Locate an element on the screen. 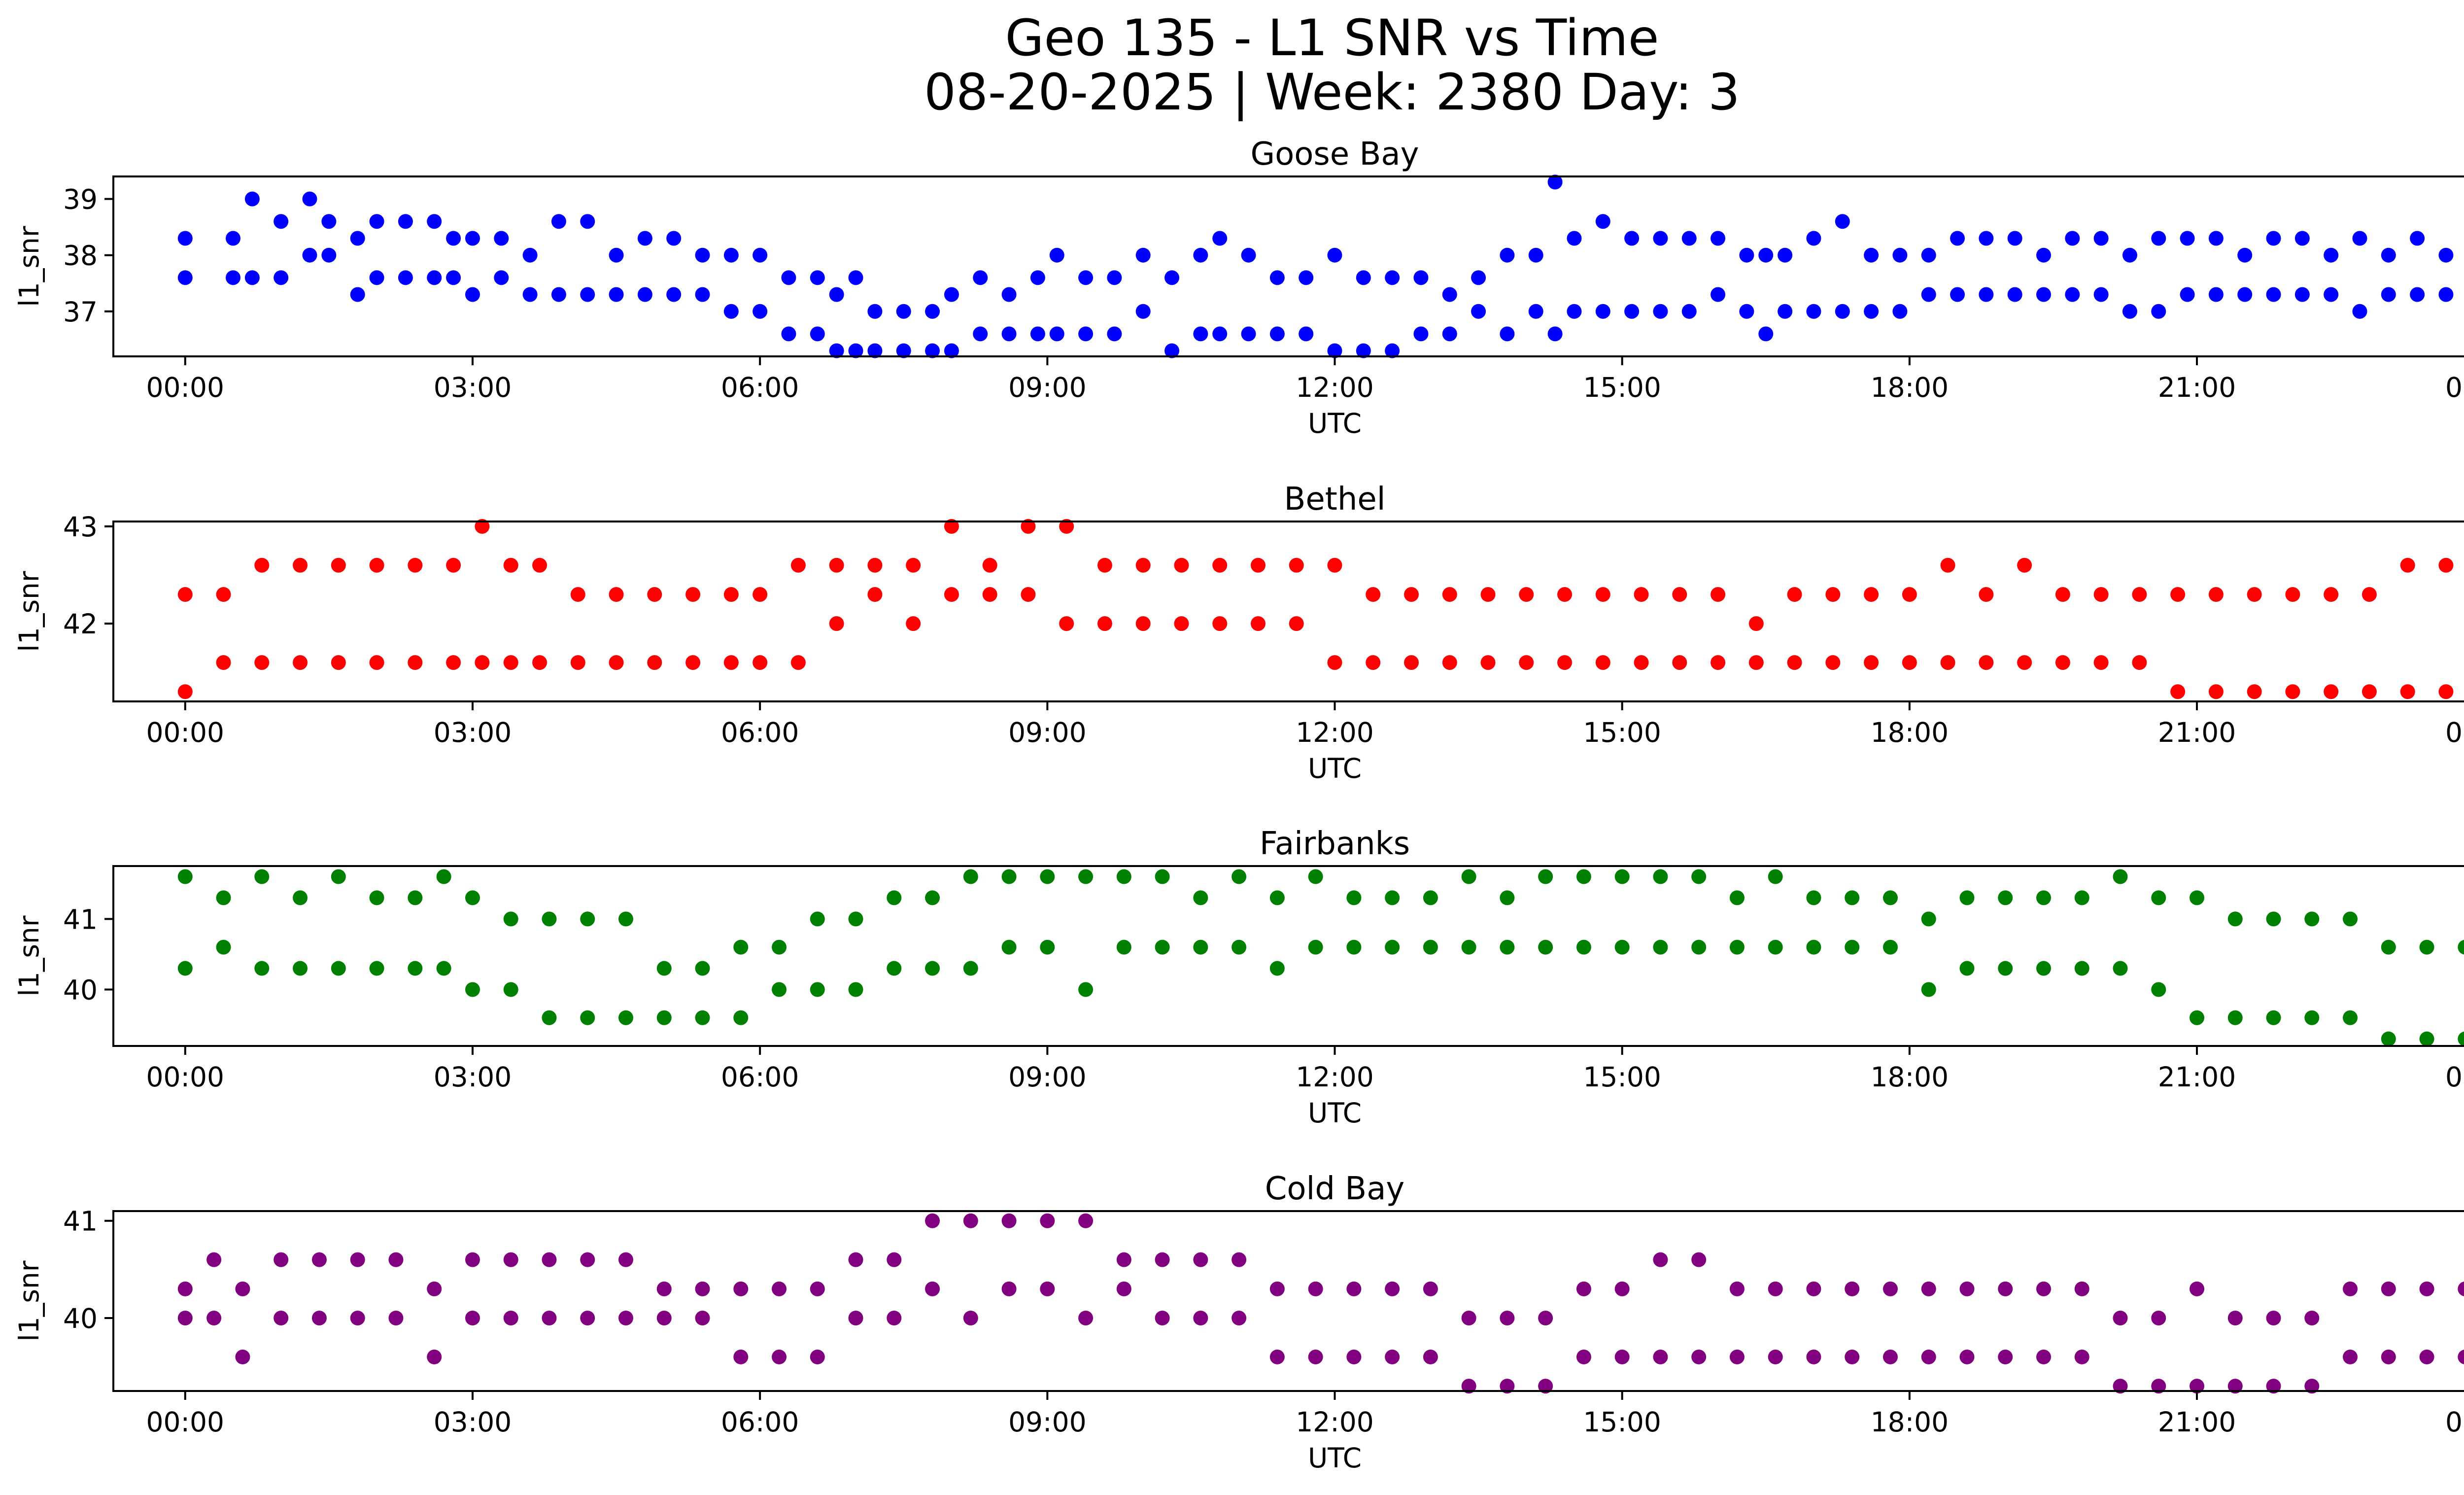  x-tick-label: 15:00 is located at coordinates (1622, 387).